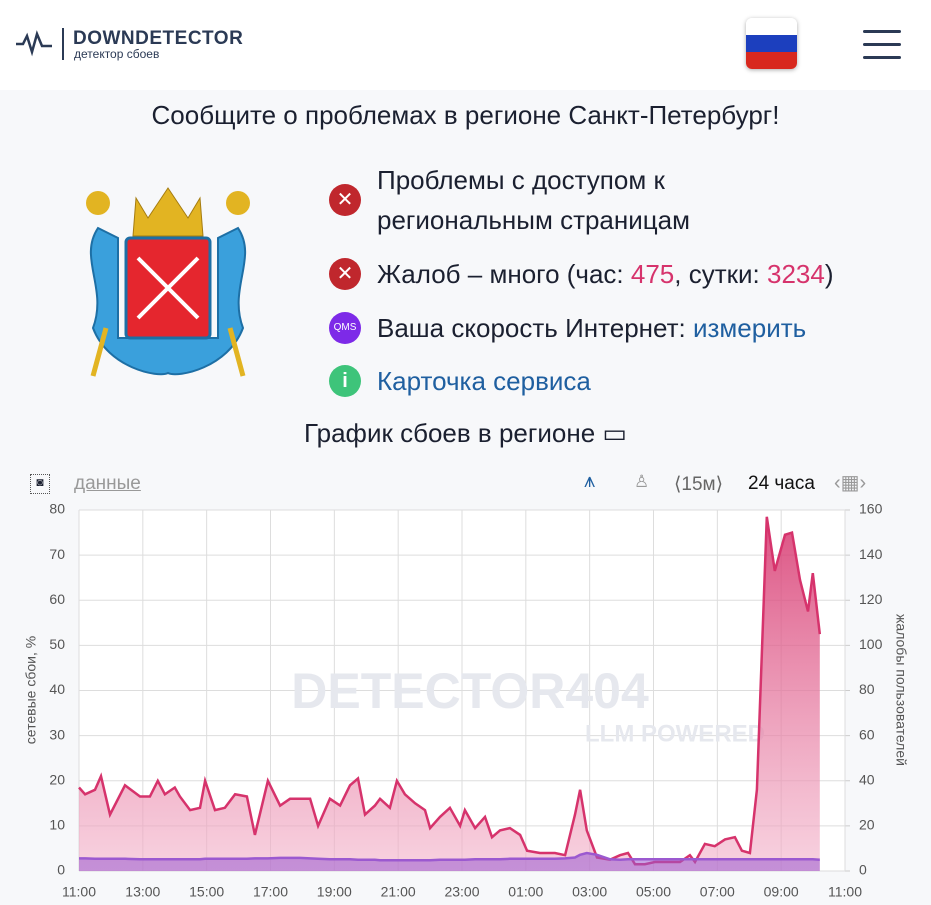 The width and height of the screenshot is (931, 905). Describe the element at coordinates (867, 825) in the screenshot. I see `y2-tick-label: 20` at that location.